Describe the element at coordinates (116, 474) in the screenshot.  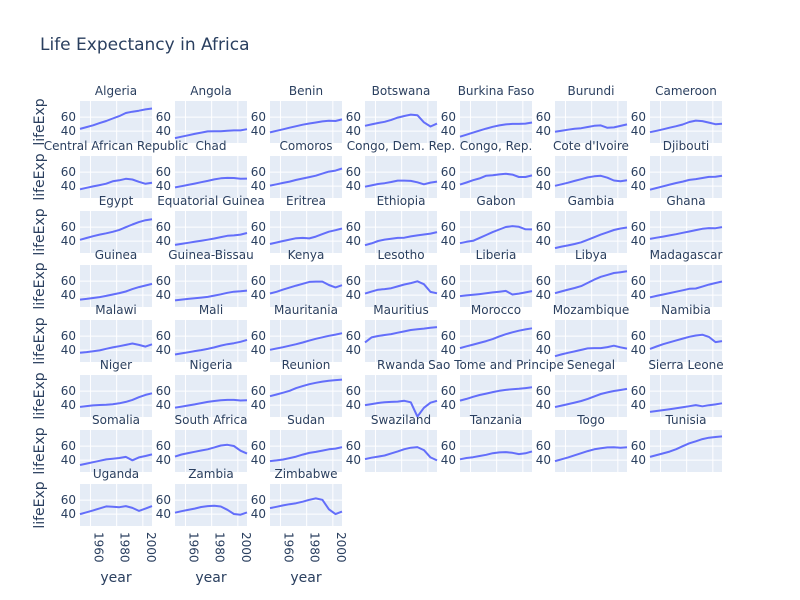
I see `facet-title: Uganda` at that location.